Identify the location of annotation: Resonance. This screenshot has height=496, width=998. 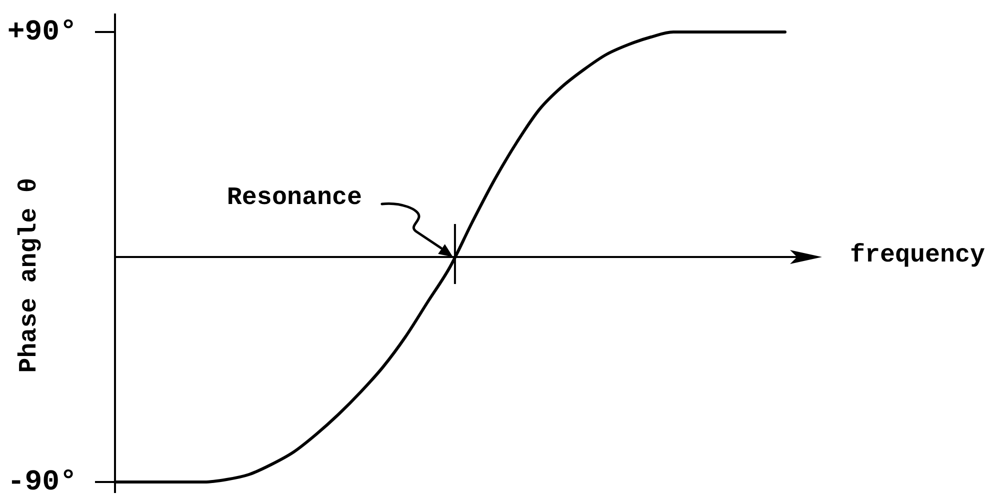
(294, 197).